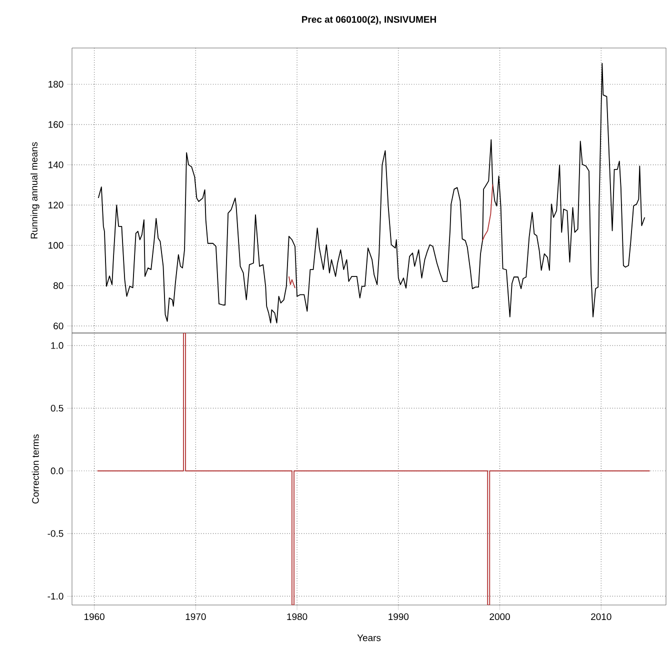  Describe the element at coordinates (56, 84) in the screenshot. I see `y-tick-label: 180` at that location.